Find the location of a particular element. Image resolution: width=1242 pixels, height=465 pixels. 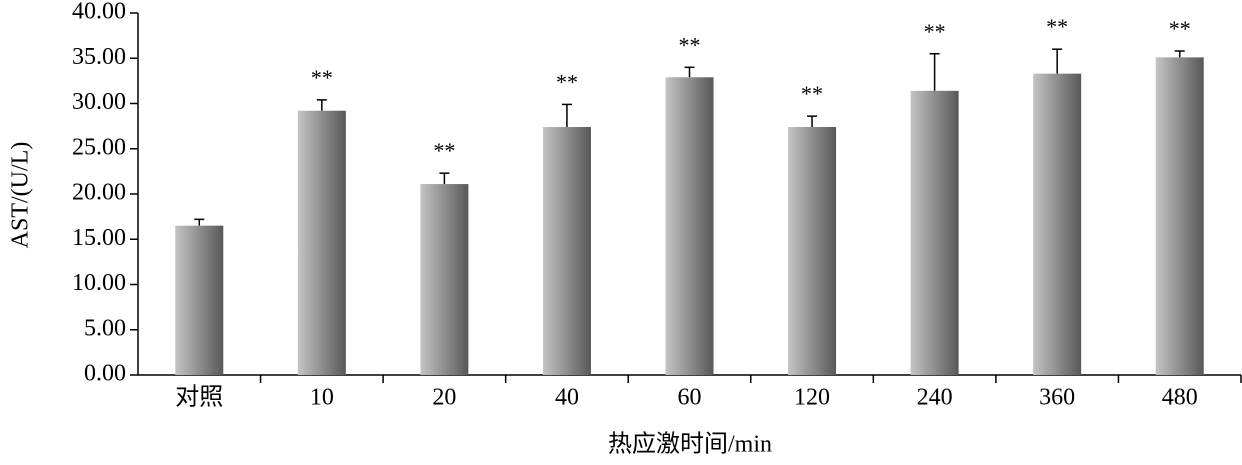

y-tick-label: 35.00 is located at coordinates (99, 57).